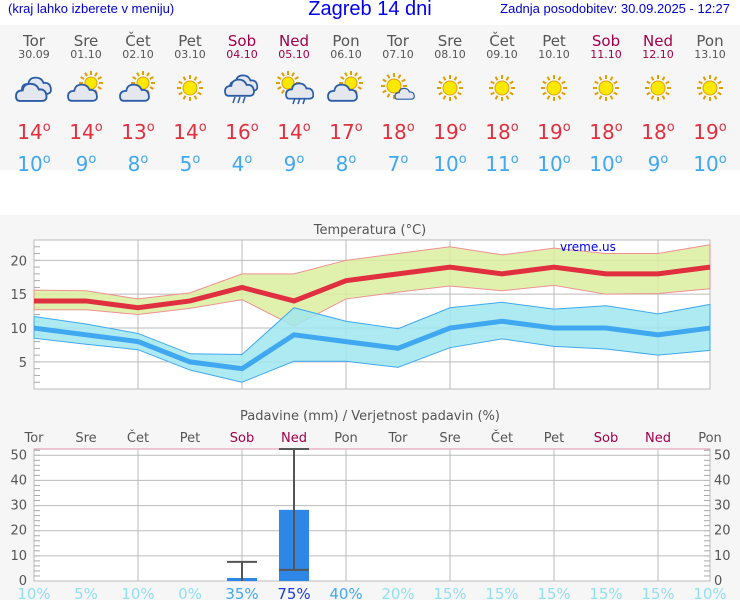 This screenshot has width=740, height=604. Describe the element at coordinates (615, 8) in the screenshot. I see `last-updated: Zadnja posodobitev: 30.09.2025 - 12:27` at that location.